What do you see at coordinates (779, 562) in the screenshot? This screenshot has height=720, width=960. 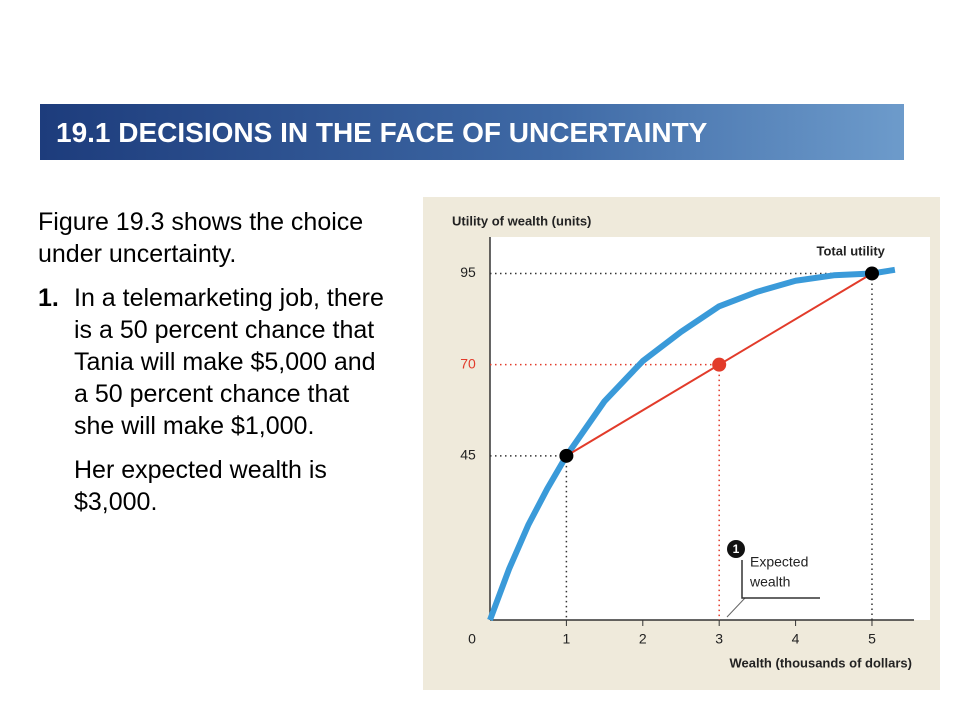 I see `annotation-text: Expected` at bounding box center [779, 562].